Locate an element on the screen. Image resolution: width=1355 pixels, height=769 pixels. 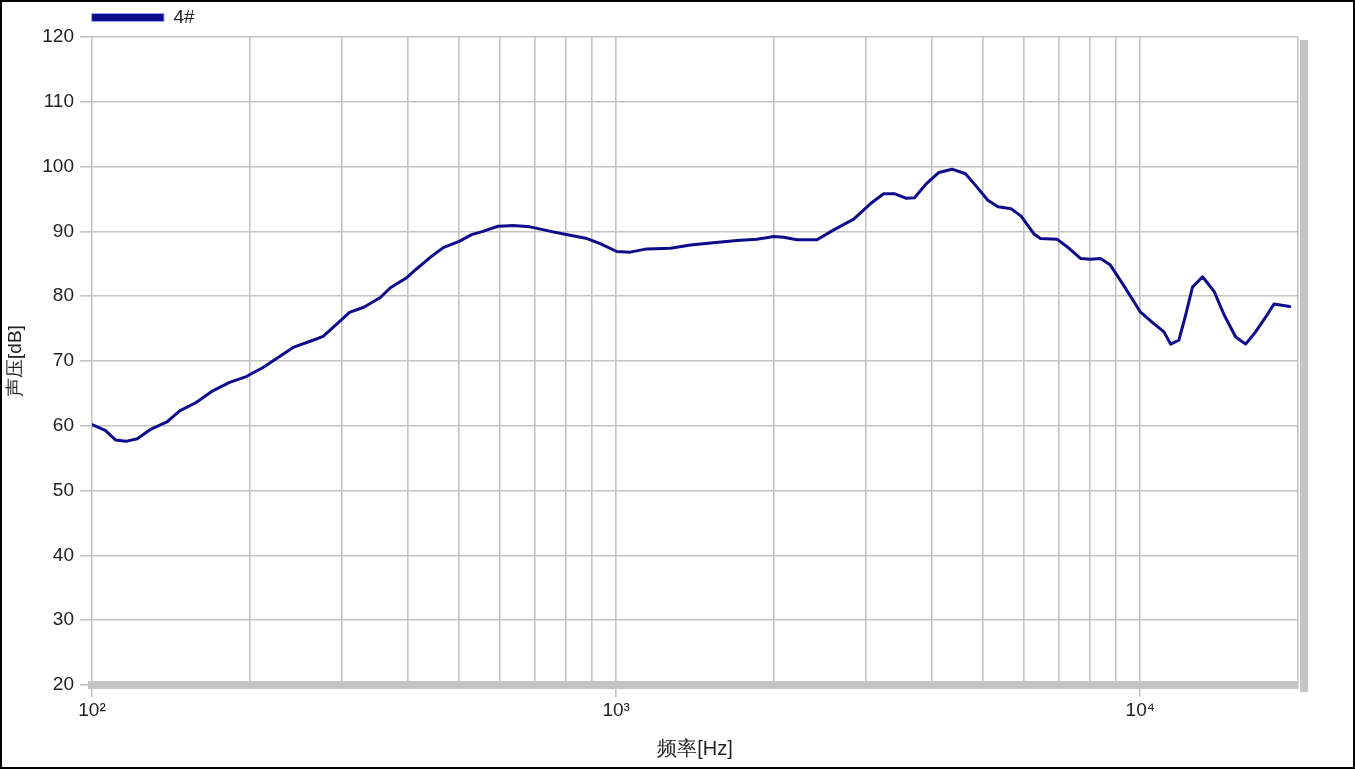
x-tick-label: 10³ is located at coordinates (616, 709).